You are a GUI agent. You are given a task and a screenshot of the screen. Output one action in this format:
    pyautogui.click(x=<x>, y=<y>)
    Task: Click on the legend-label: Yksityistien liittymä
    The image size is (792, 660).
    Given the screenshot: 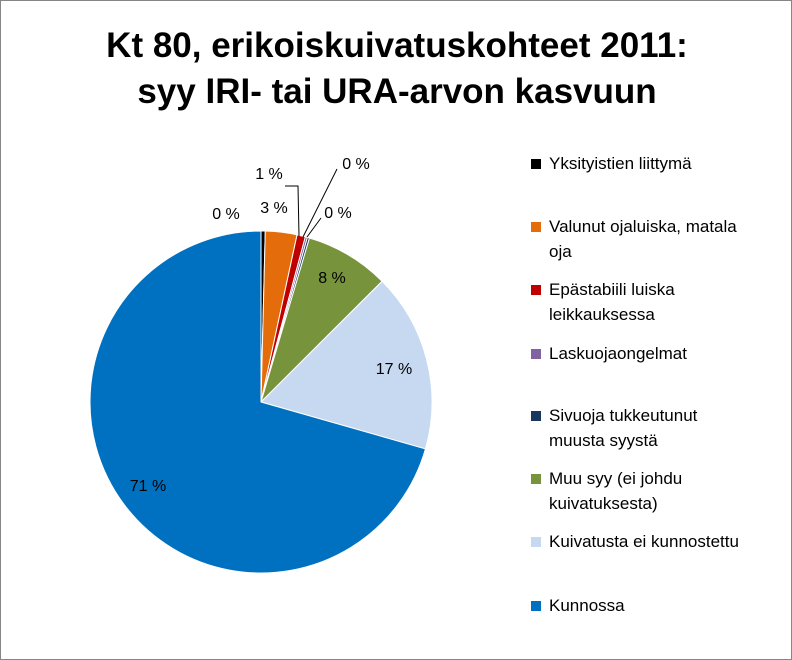 What is the action you would take?
    pyautogui.click(x=665, y=163)
    